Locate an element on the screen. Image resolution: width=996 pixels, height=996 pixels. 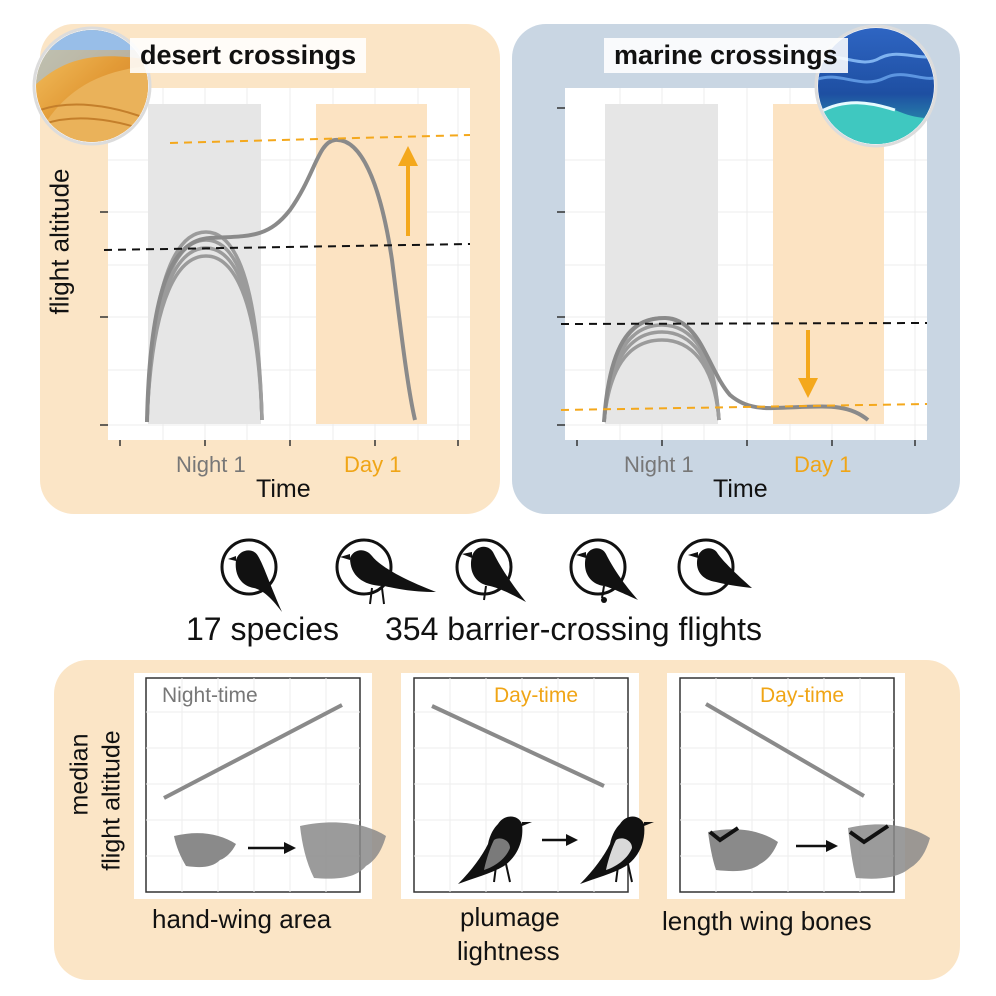
species-count: 17 species is located at coordinates (262, 629).